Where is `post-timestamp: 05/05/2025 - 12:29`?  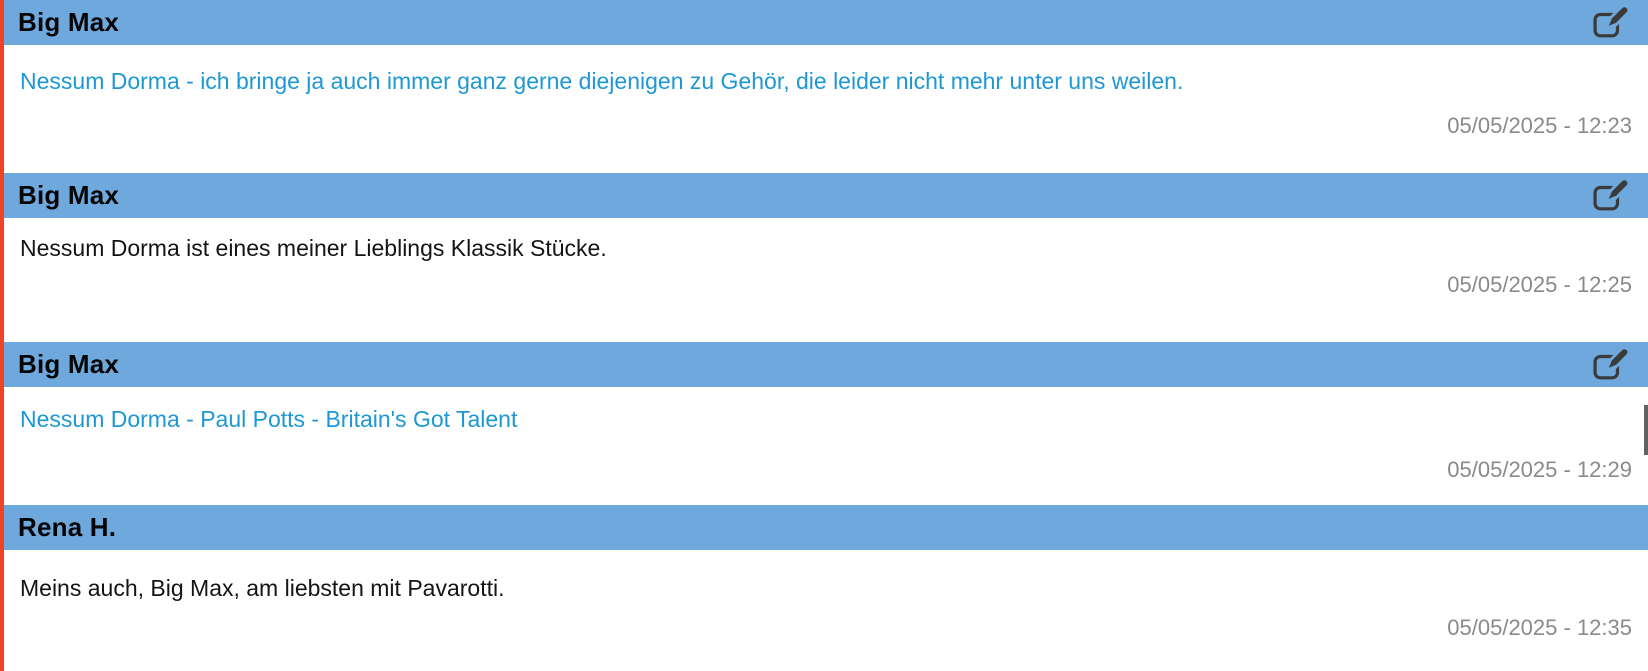 post-timestamp: 05/05/2025 - 12:29 is located at coordinates (1539, 469).